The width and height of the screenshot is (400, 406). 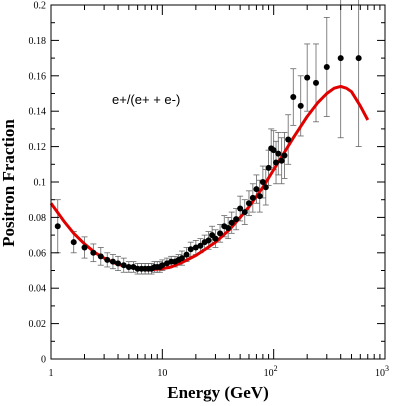 I want to click on y-tick-label: 0.12, so click(x=38, y=147).